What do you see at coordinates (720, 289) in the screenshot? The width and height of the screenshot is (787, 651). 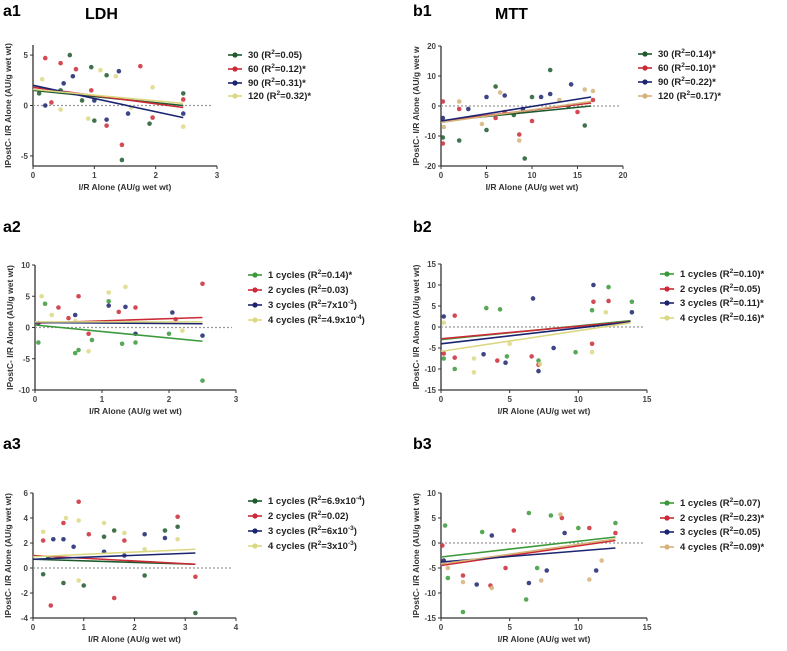 I see `legend-label: 2 cycles (R2=0.05)` at bounding box center [720, 289].